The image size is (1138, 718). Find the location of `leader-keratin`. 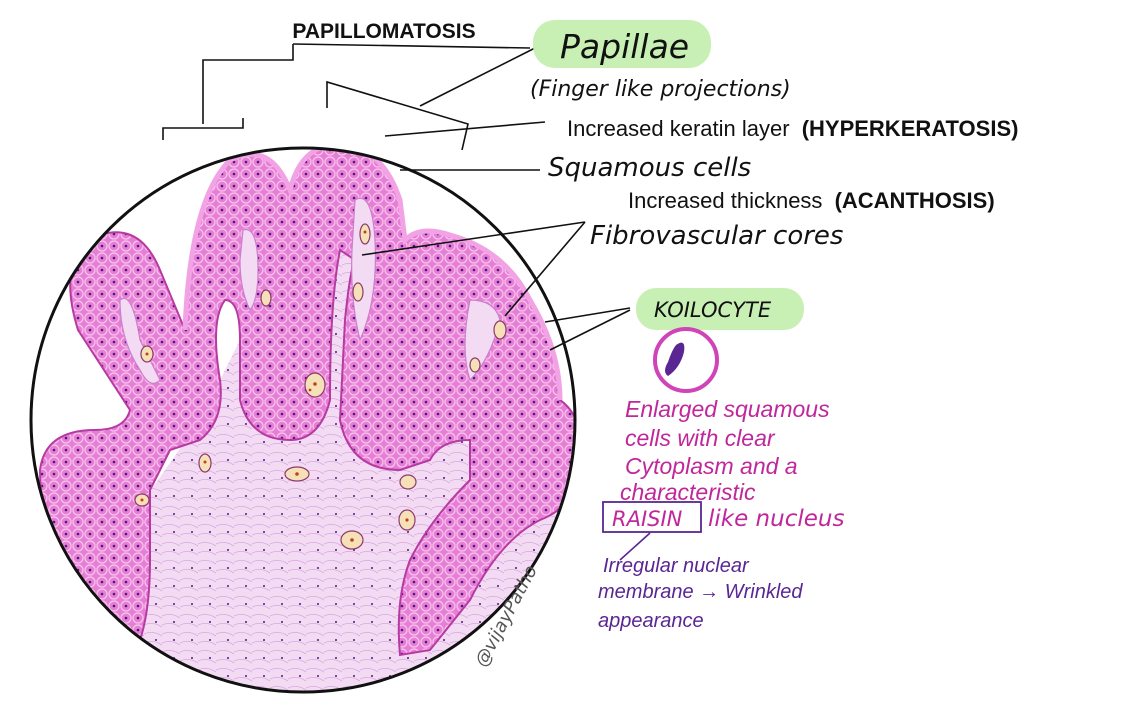

leader-keratin is located at coordinates (465, 129).